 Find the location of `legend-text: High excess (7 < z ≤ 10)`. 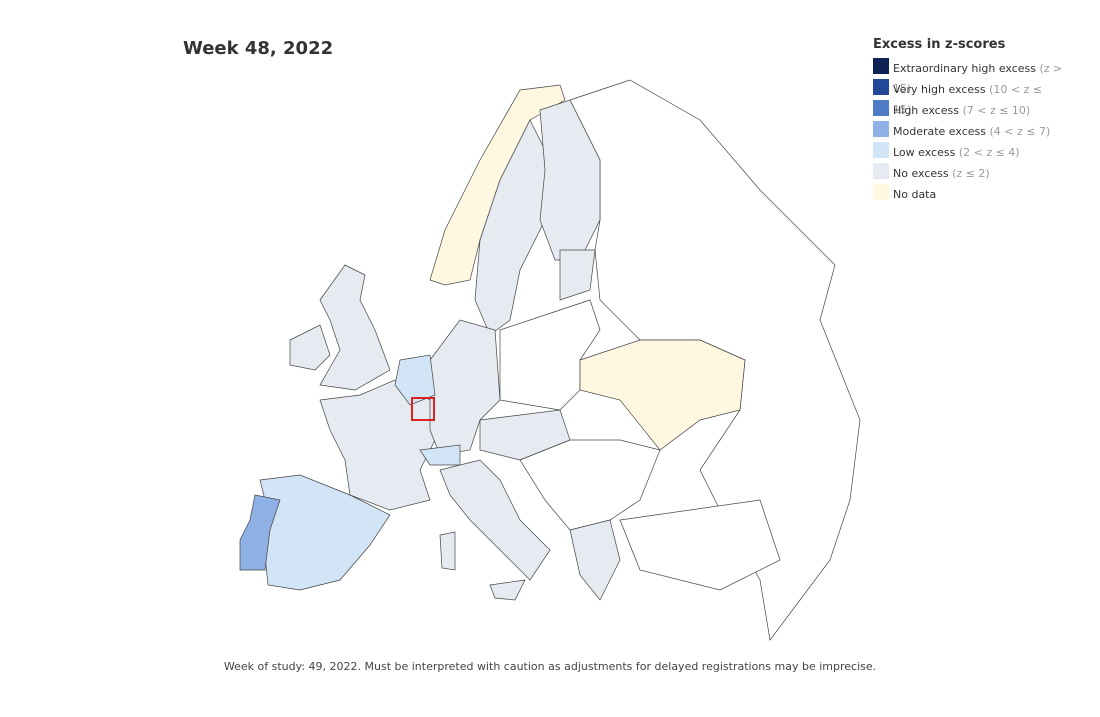

legend-text: High excess (7 < z ≤ 10) is located at coordinates (978, 111).